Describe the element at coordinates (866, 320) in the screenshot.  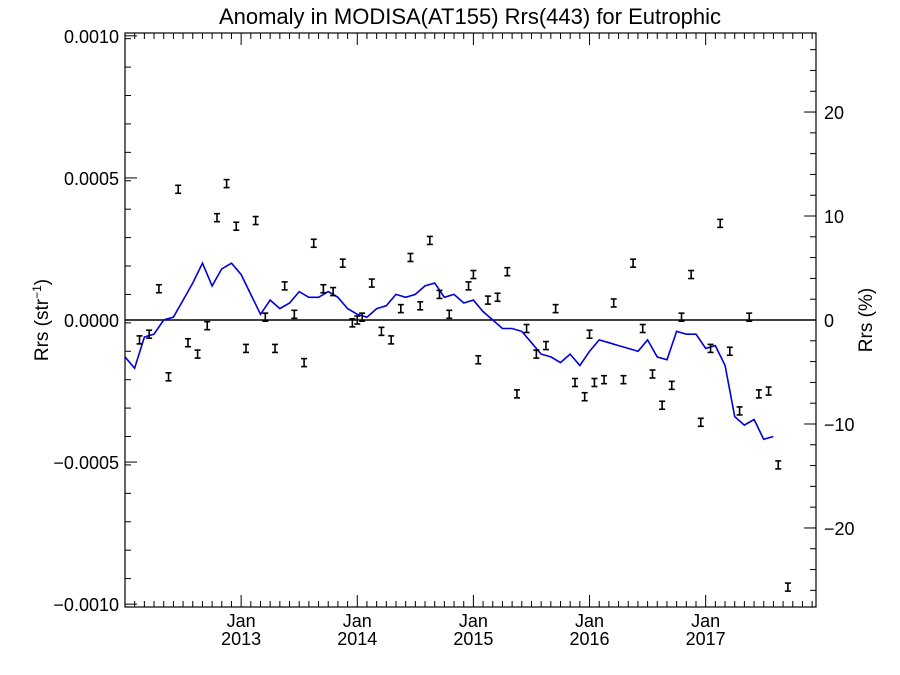
I see `y-axis-right-label: Rrs (%)` at that location.